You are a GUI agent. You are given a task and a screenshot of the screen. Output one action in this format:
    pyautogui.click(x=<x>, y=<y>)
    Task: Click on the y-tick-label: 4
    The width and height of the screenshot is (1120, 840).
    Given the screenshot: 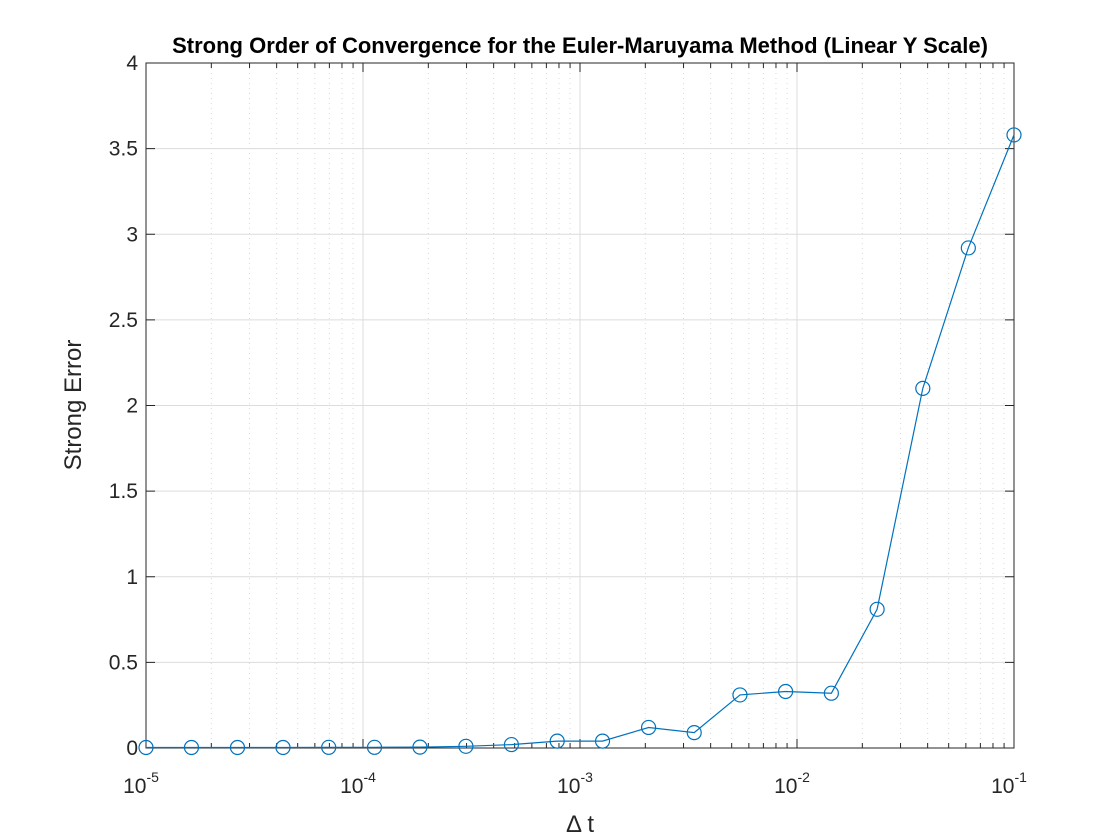 What is the action you would take?
    pyautogui.click(x=132, y=63)
    